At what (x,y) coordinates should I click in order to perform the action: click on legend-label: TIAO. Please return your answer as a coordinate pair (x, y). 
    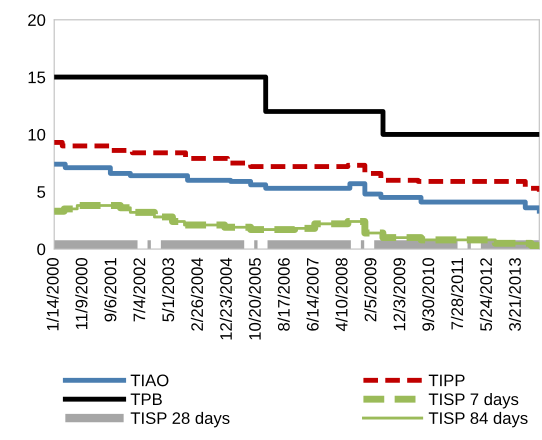
    Looking at the image, I should click on (149, 380).